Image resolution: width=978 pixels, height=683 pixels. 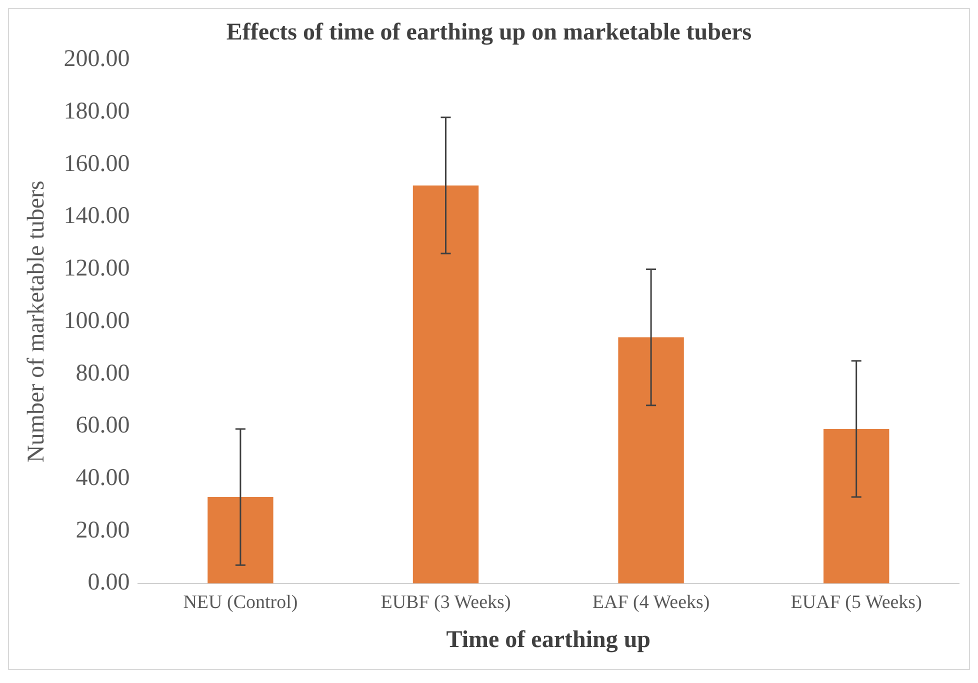 I want to click on y-tick-label: 60.00, so click(x=103, y=425).